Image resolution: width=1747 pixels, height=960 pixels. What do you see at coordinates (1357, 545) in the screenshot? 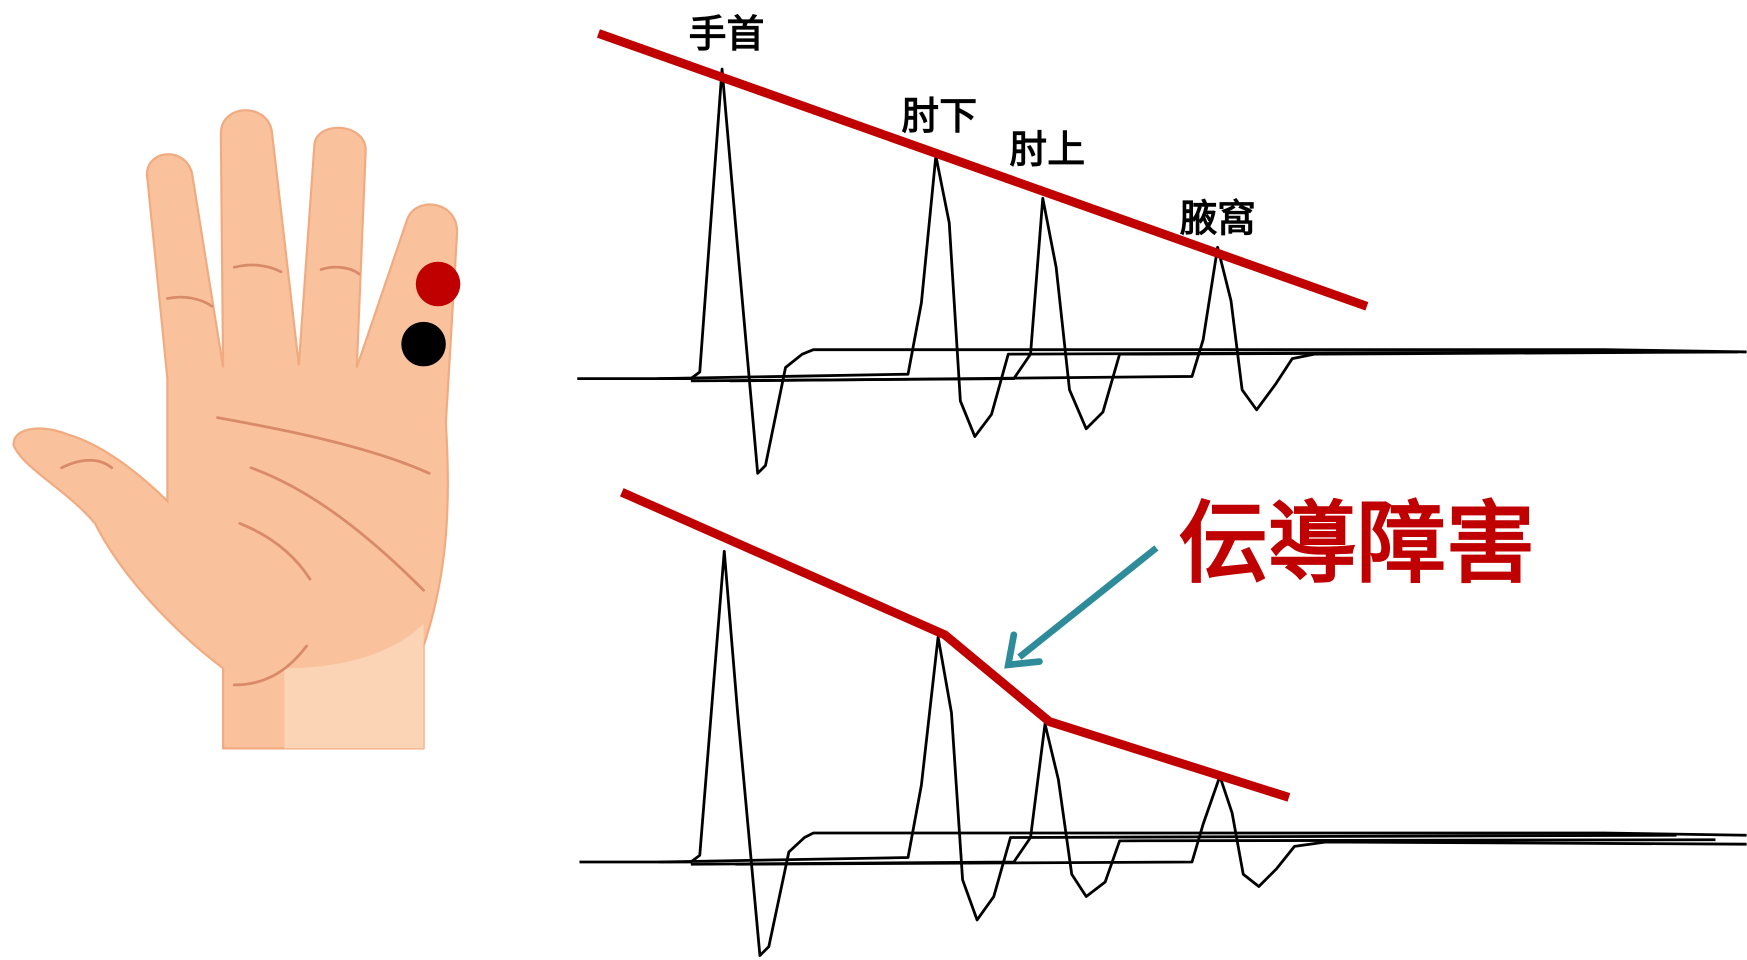
I see `annotation: 伝導障害` at bounding box center [1357, 545].